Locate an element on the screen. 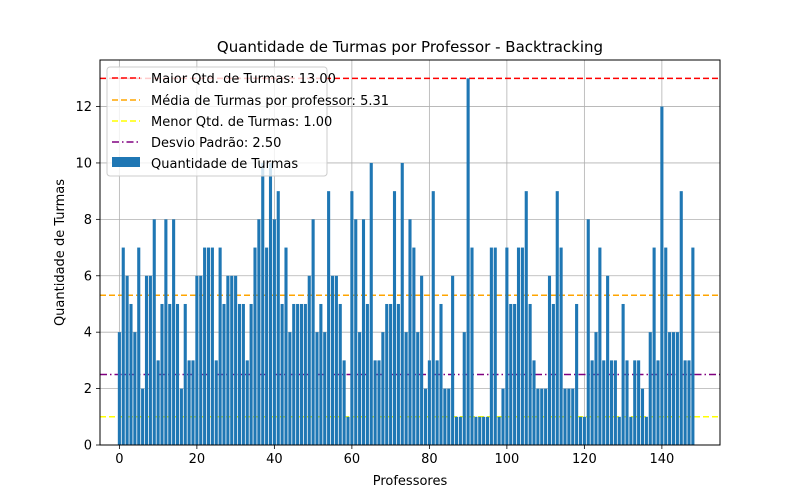  y-axis-ticks: 0 2 4 6 8 10 12 is located at coordinates (87, 277).